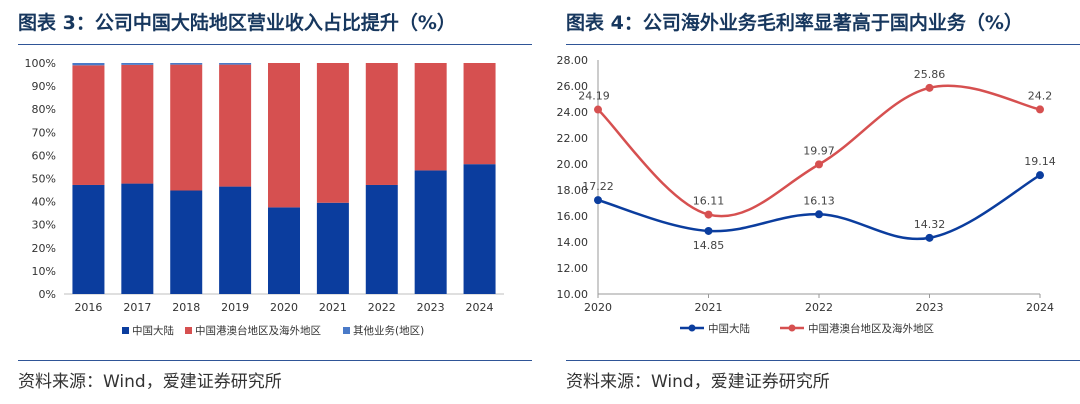 The width and height of the screenshot is (1080, 404). I want to click on y-tick-label: 80%, so click(44, 109).